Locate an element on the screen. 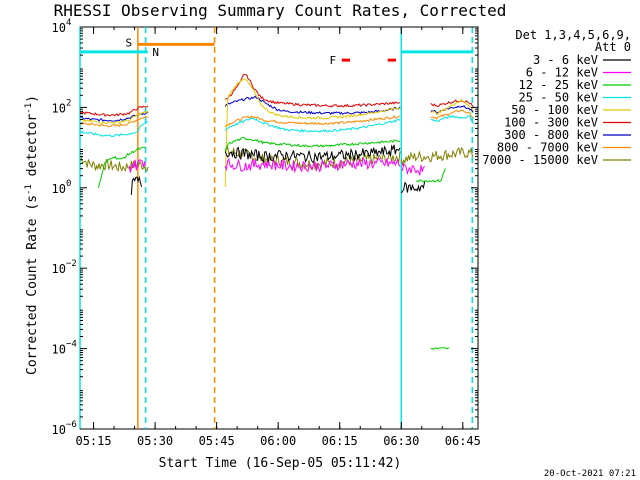 Image resolution: width=640 pixels, height=480 pixels. x-tick-label-5: 06:30 is located at coordinates (401, 441).